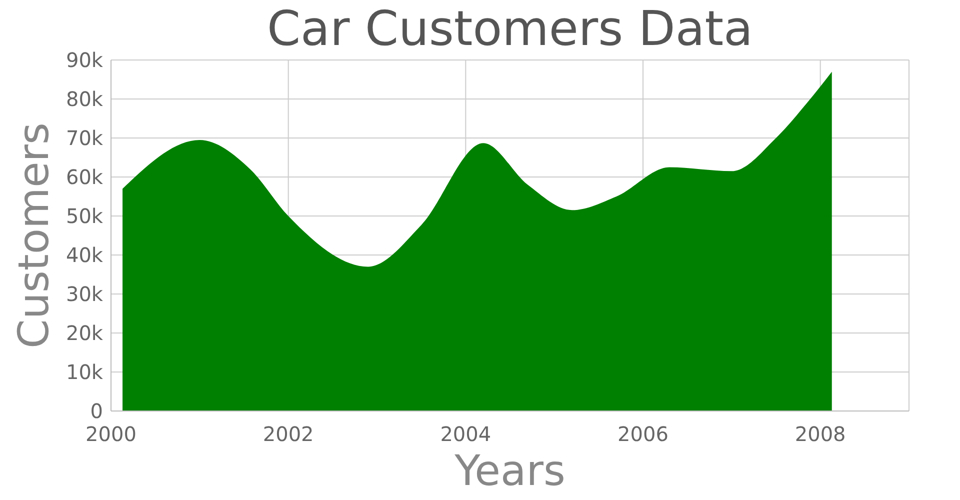  What do you see at coordinates (85, 216) in the screenshot?
I see `y-tick-label: 50k` at bounding box center [85, 216].